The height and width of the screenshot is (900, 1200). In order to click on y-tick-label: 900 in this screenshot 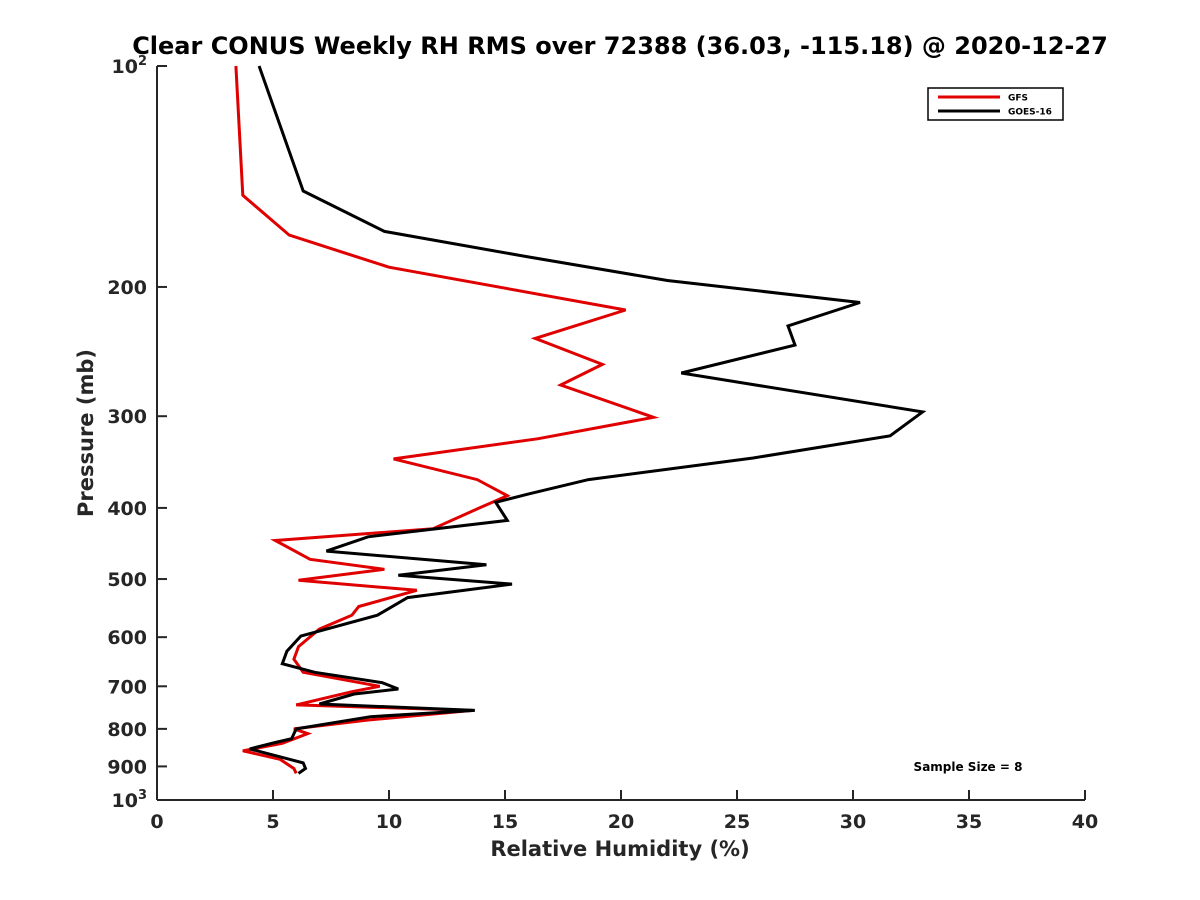, I will do `click(127, 767)`.